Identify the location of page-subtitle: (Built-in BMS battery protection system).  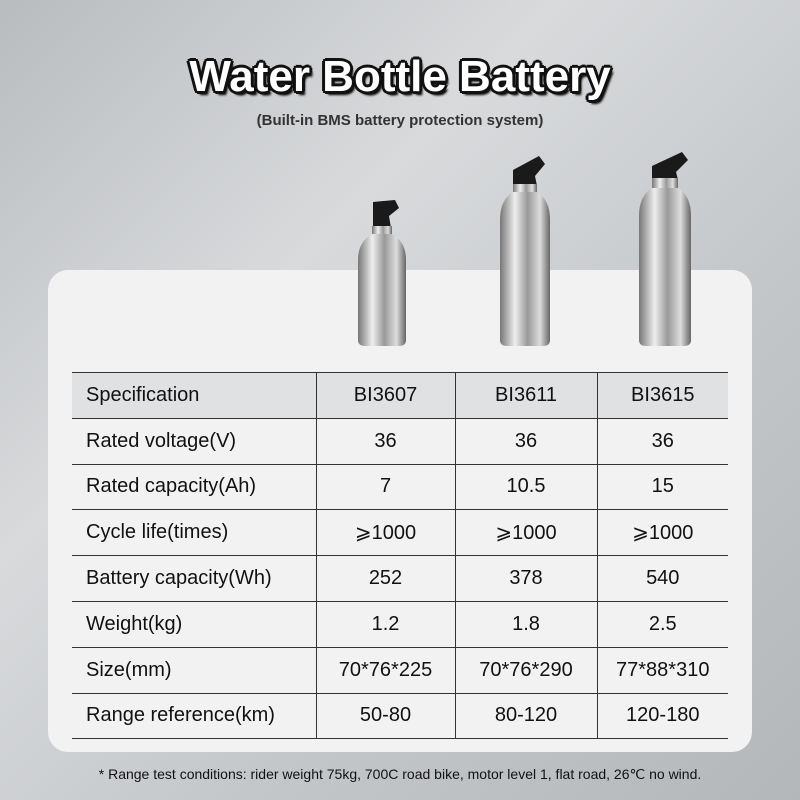
(400, 120).